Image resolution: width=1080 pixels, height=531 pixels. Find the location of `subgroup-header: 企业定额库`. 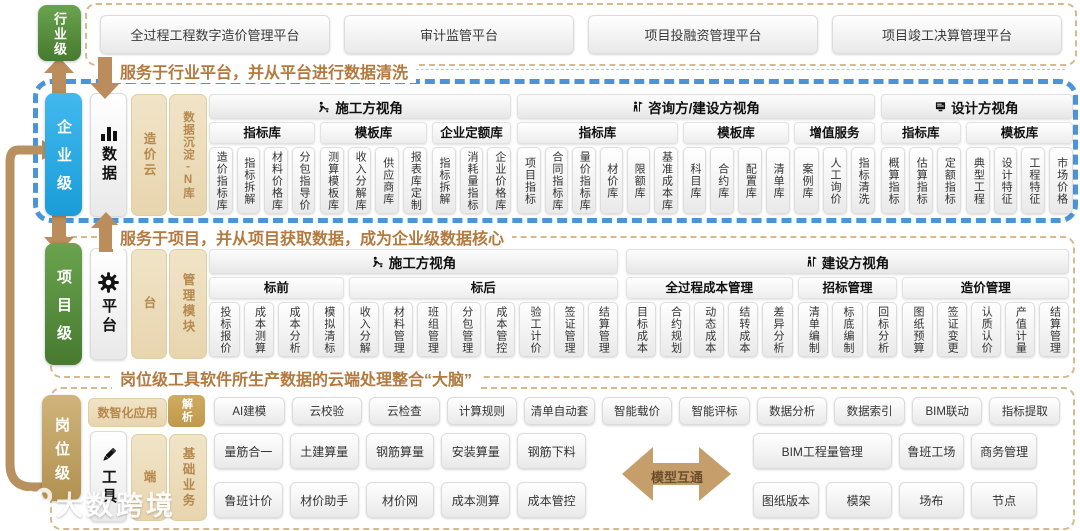

subgroup-header: 企业定额库 is located at coordinates (471, 133).